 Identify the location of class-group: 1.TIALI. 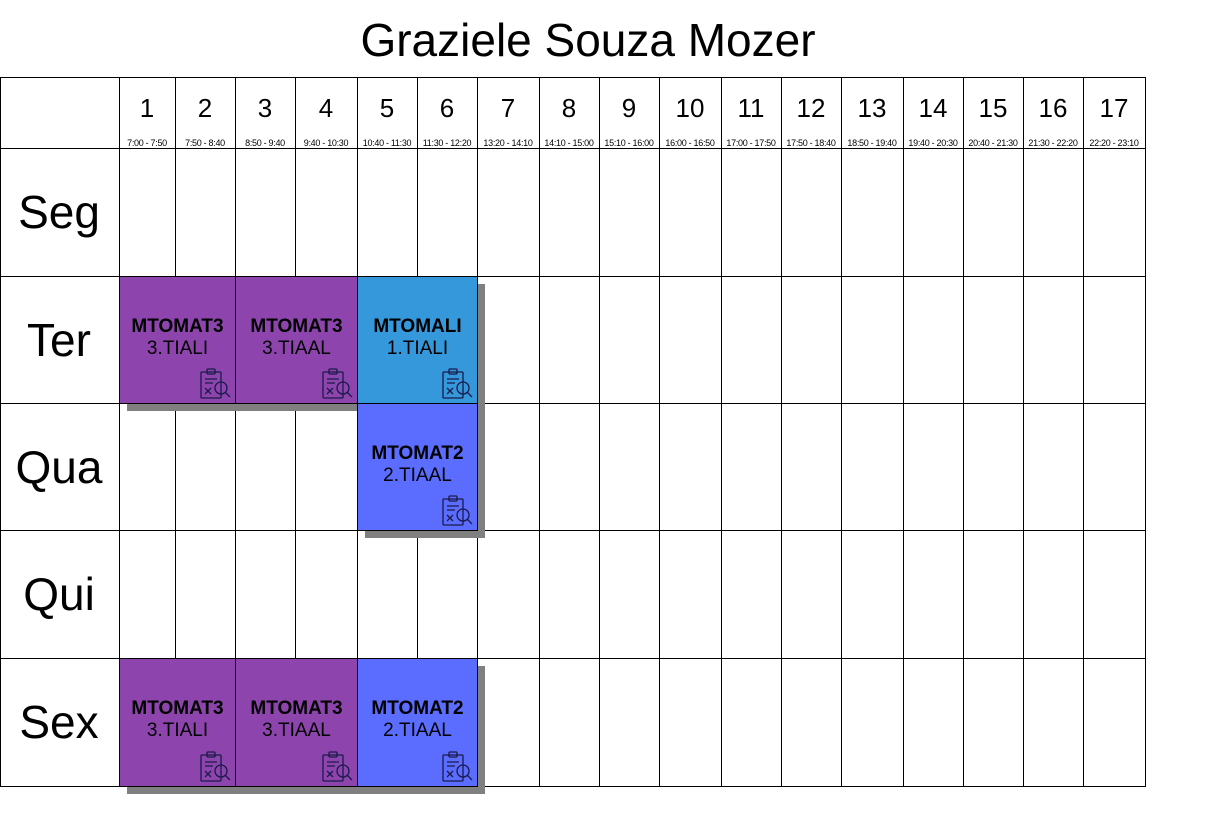
(417, 348).